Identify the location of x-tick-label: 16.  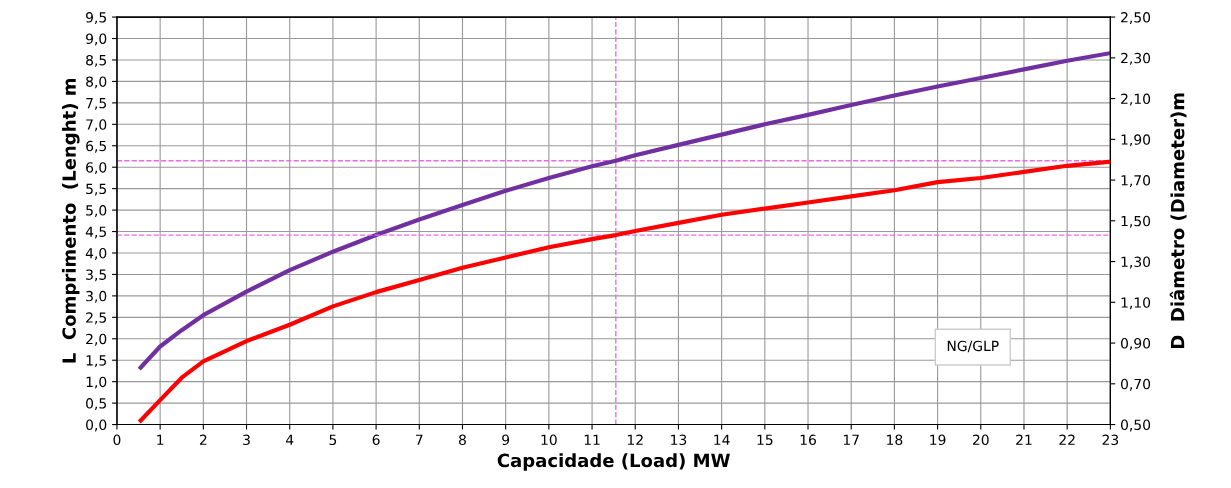
(808, 440).